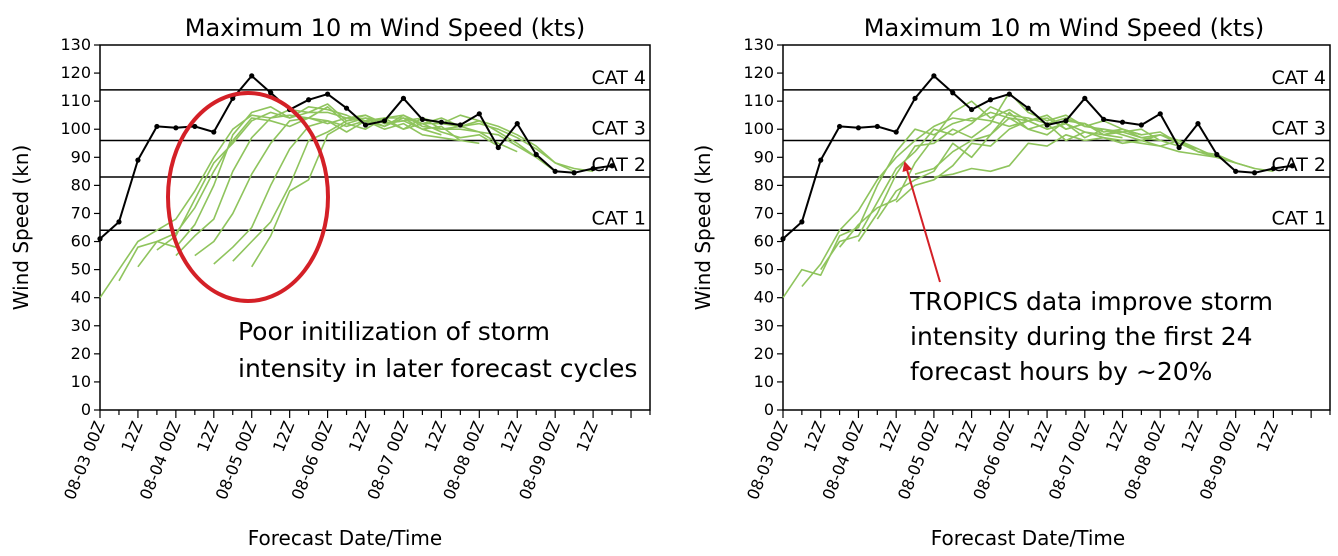 The height and width of the screenshot is (556, 1338). I want to click on annotation-text: intensity in later forecast cycles, so click(437, 368).